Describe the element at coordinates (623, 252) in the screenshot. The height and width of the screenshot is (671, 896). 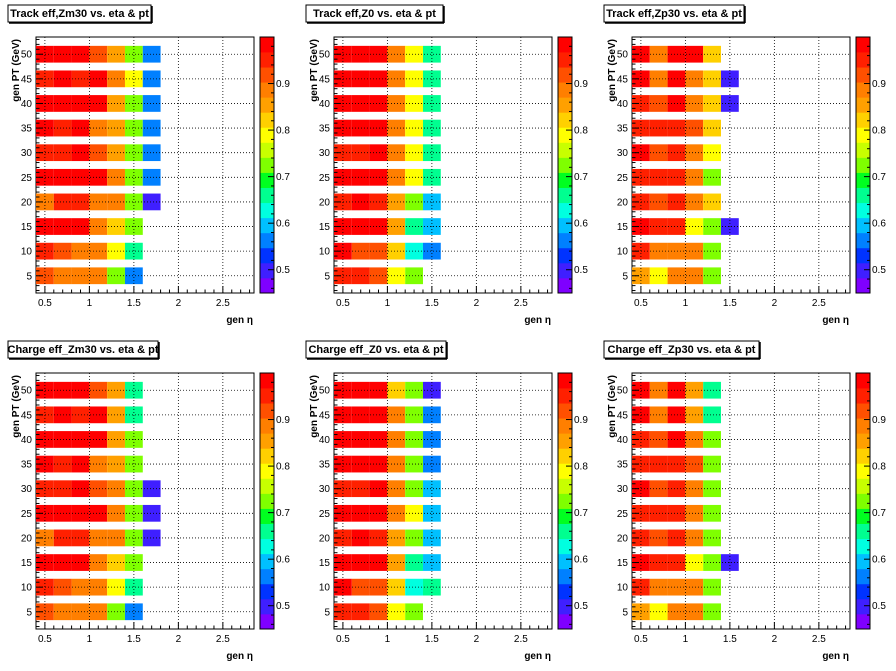
I see `y-tick-label: 10` at that location.